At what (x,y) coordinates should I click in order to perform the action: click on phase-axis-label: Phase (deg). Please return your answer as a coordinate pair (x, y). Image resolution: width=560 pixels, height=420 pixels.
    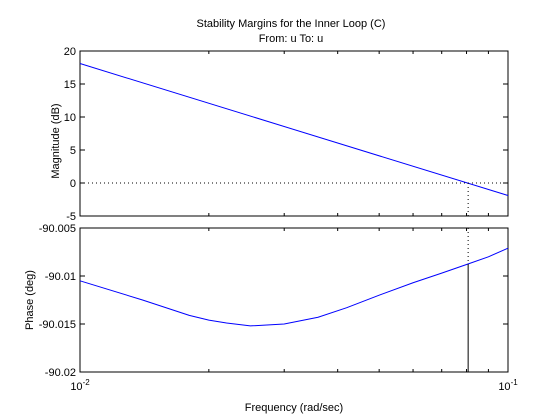
    Looking at the image, I should click on (30, 300).